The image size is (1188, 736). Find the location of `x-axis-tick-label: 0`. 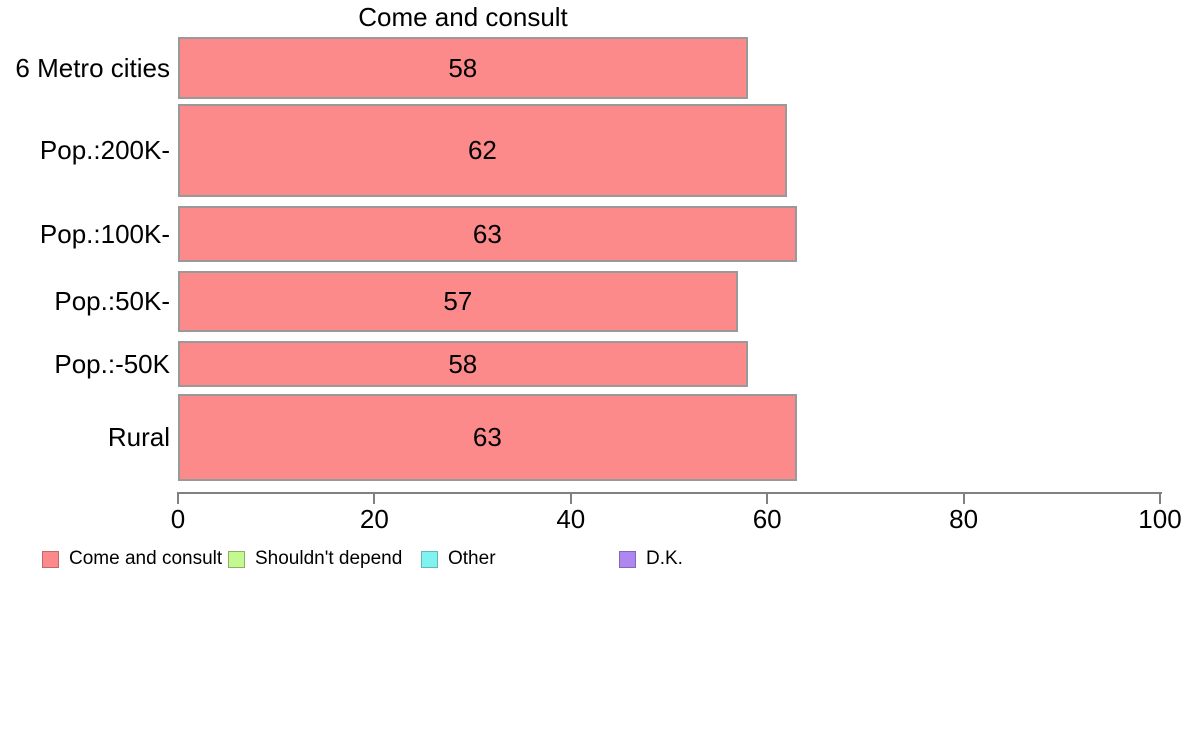

x-axis-tick-label: 0 is located at coordinates (178, 519).